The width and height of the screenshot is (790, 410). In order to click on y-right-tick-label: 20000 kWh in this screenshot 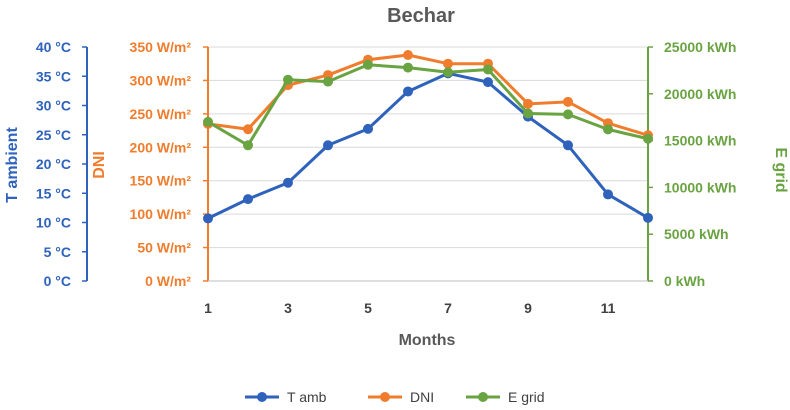, I will do `click(700, 94)`.